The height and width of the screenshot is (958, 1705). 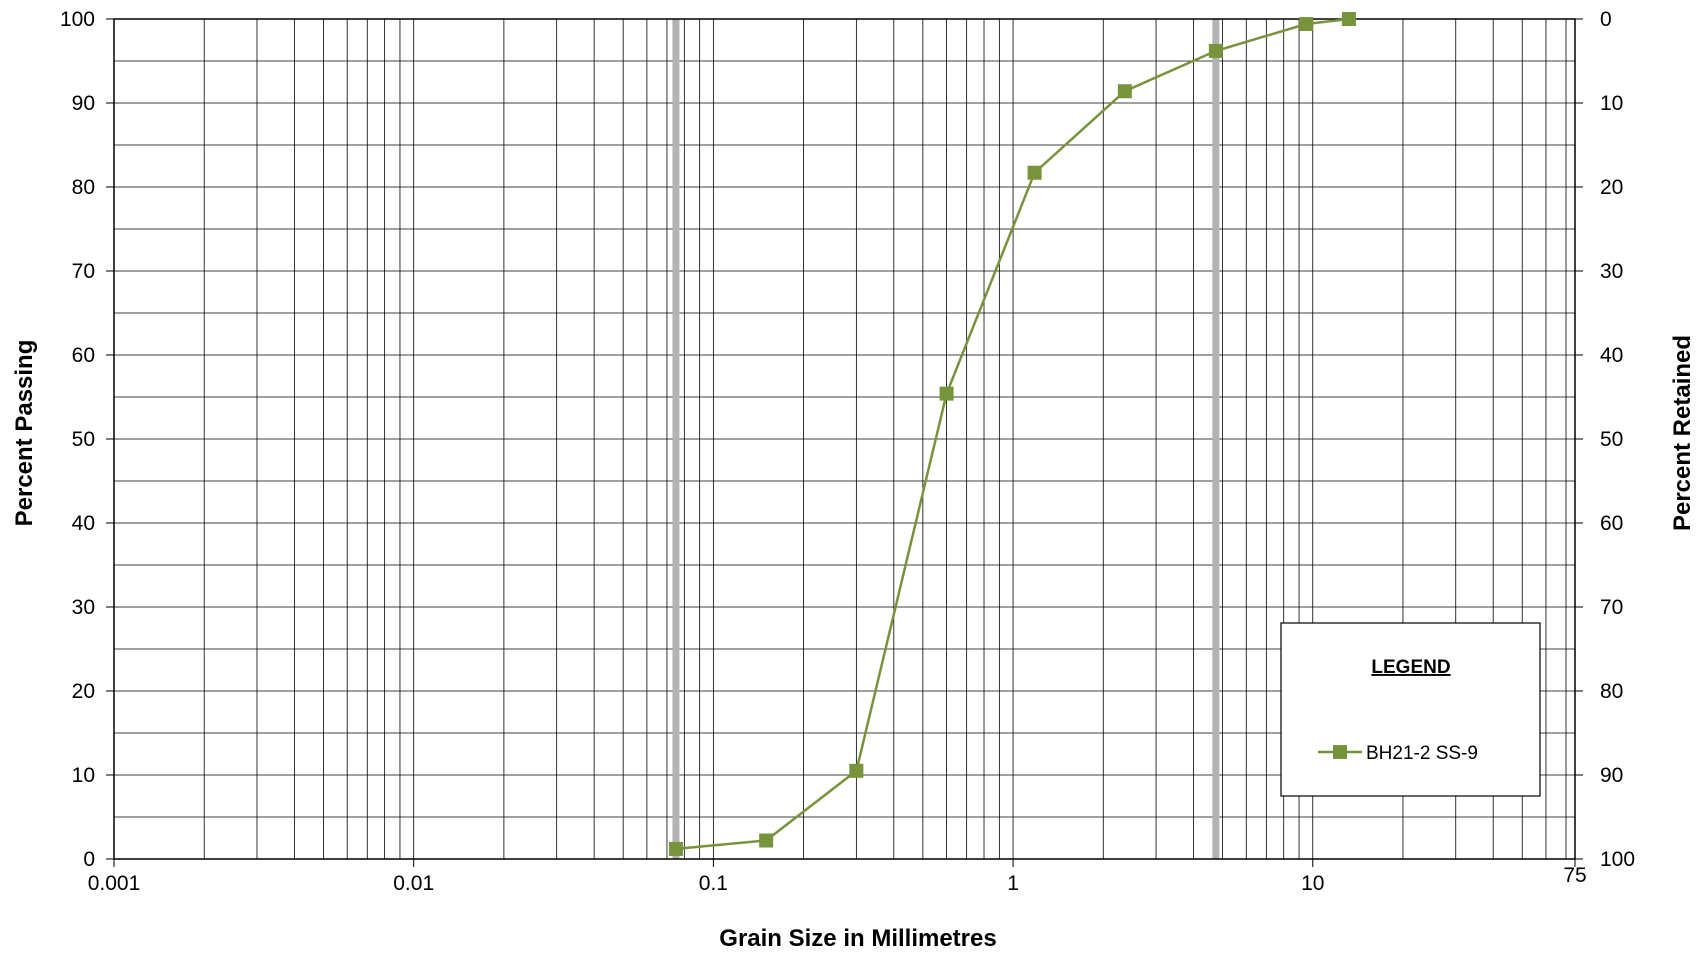 What do you see at coordinates (1410, 667) in the screenshot?
I see `legend-title: LEGEND` at bounding box center [1410, 667].